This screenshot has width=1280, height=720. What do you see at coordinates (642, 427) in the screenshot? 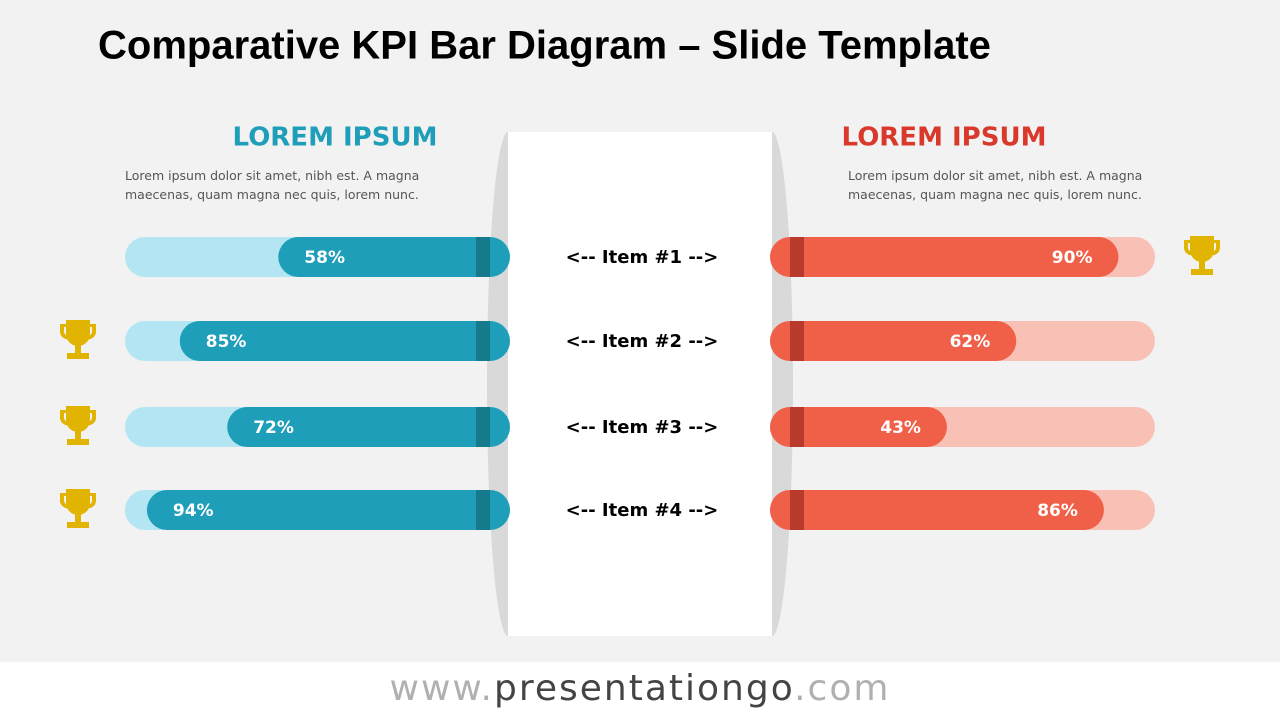
I see `category-label: <-- Item #3 -->` at bounding box center [642, 427].